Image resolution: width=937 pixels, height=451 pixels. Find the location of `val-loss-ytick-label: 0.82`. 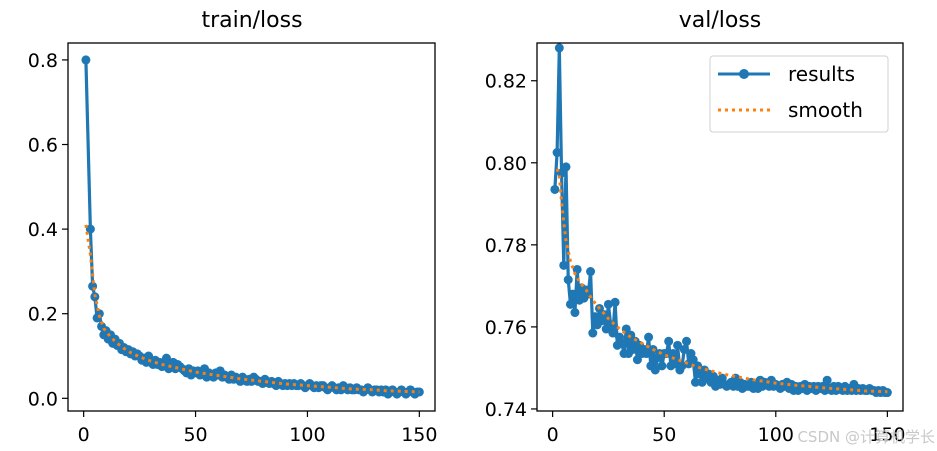

val-loss-ytick-label: 0.82 is located at coordinates (506, 82).